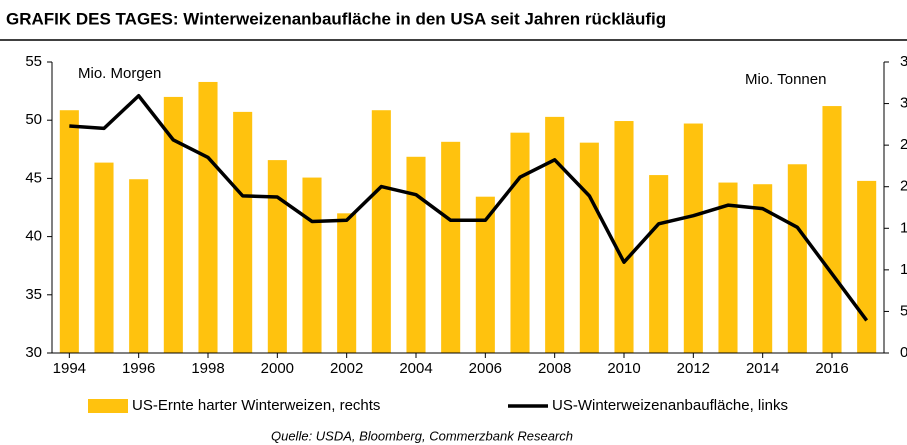 The image size is (907, 445). Describe the element at coordinates (108, 406) in the screenshot. I see `legend-swatch` at that location.